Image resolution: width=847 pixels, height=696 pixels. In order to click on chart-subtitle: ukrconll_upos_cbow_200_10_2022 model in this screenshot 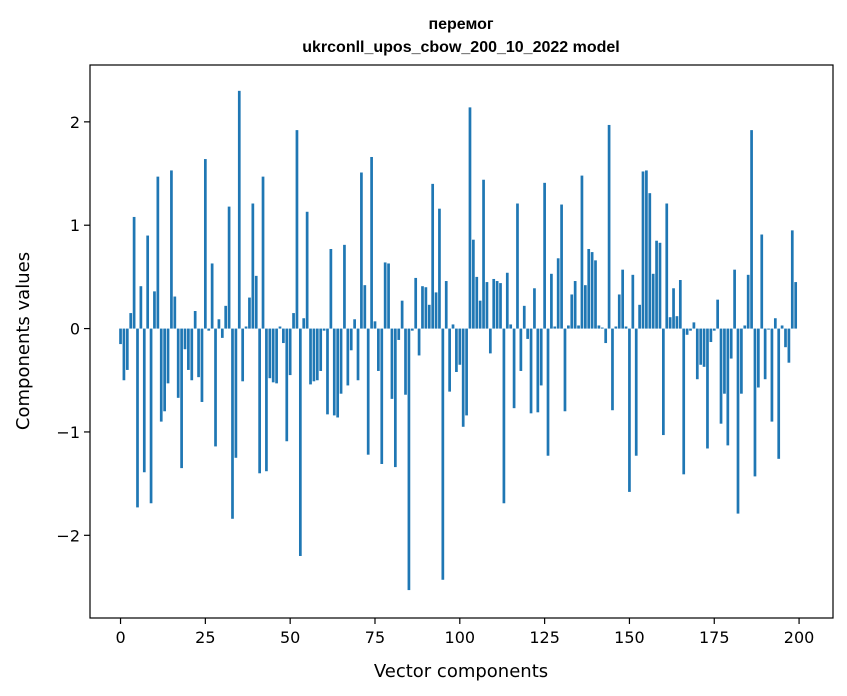, I will do `click(460, 47)`.